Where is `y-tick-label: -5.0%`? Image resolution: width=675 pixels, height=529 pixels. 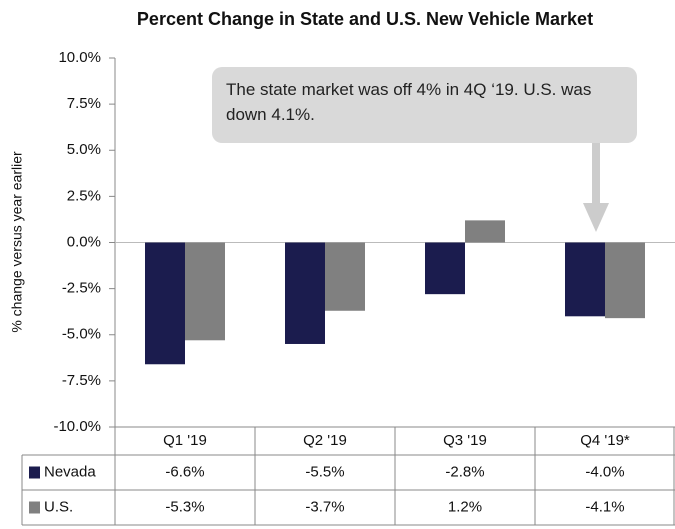 y-tick-label: -5.0% is located at coordinates (81, 334).